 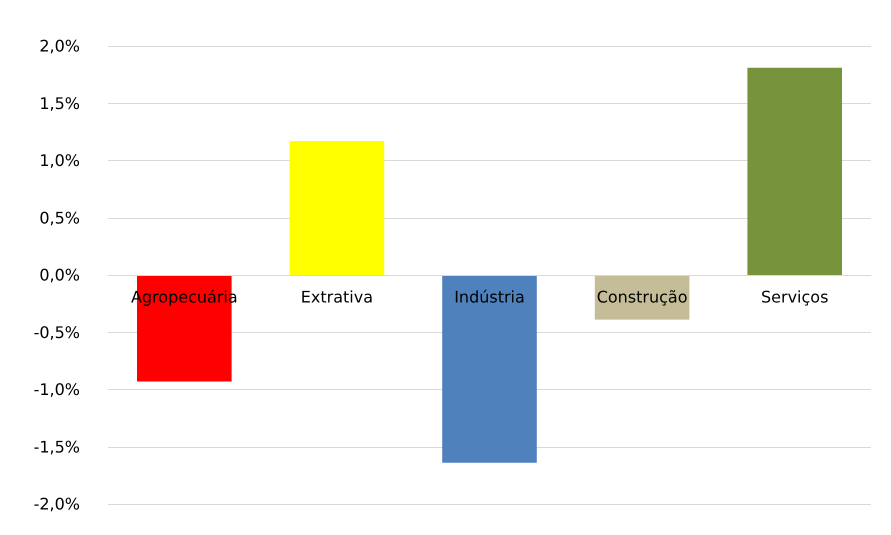 I want to click on y-tick-label: -0,5%, so click(x=57, y=332).